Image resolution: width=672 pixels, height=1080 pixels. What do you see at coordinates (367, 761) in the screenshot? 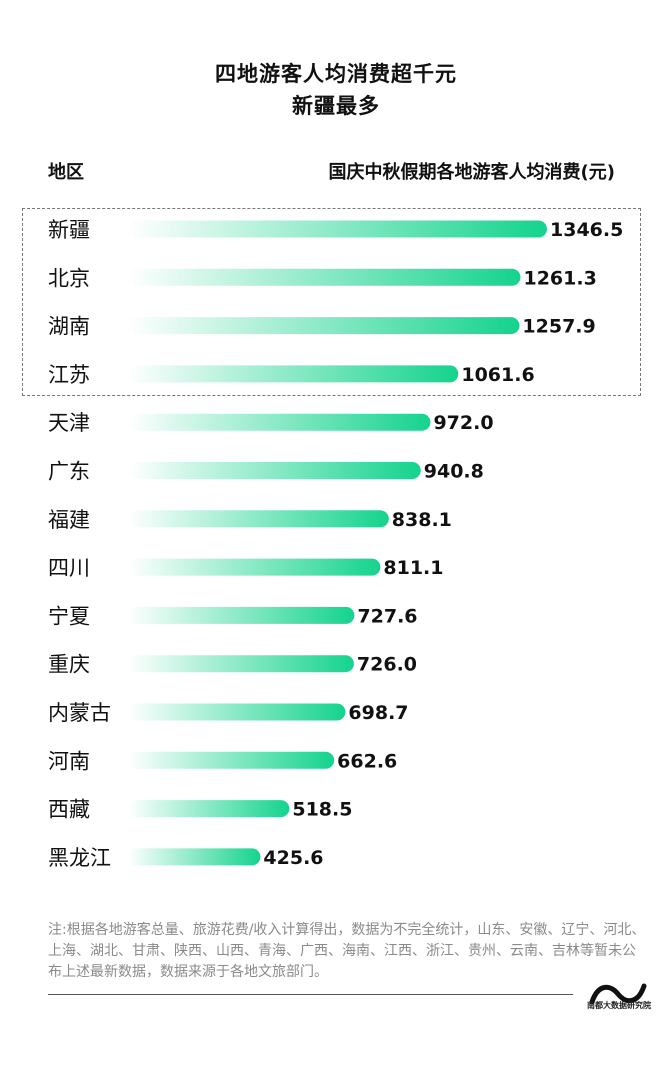
I see `data-label: 662.6` at bounding box center [367, 761].